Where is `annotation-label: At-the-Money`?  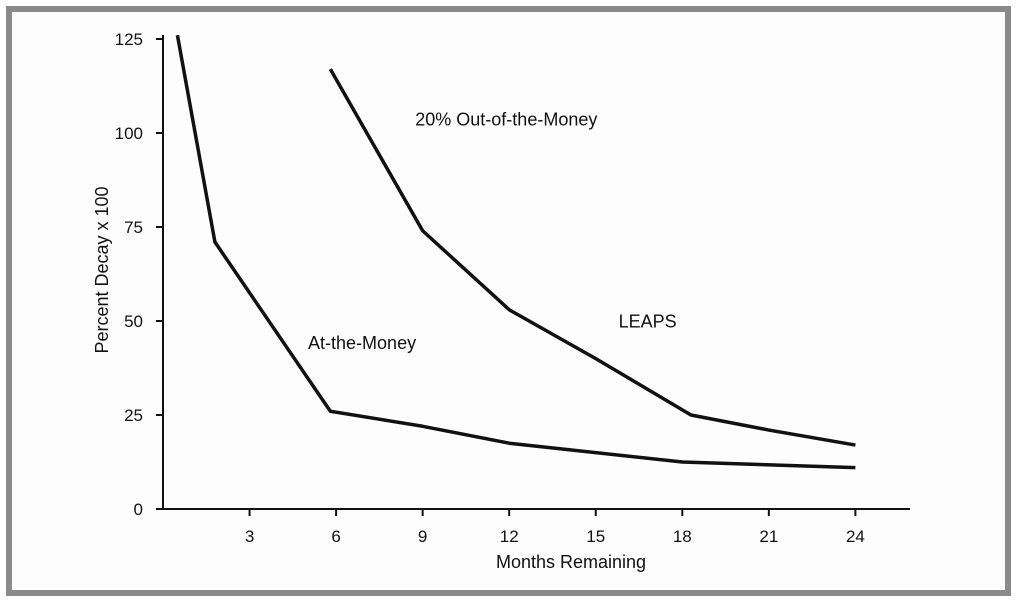
annotation-label: At-the-Money is located at coordinates (362, 343).